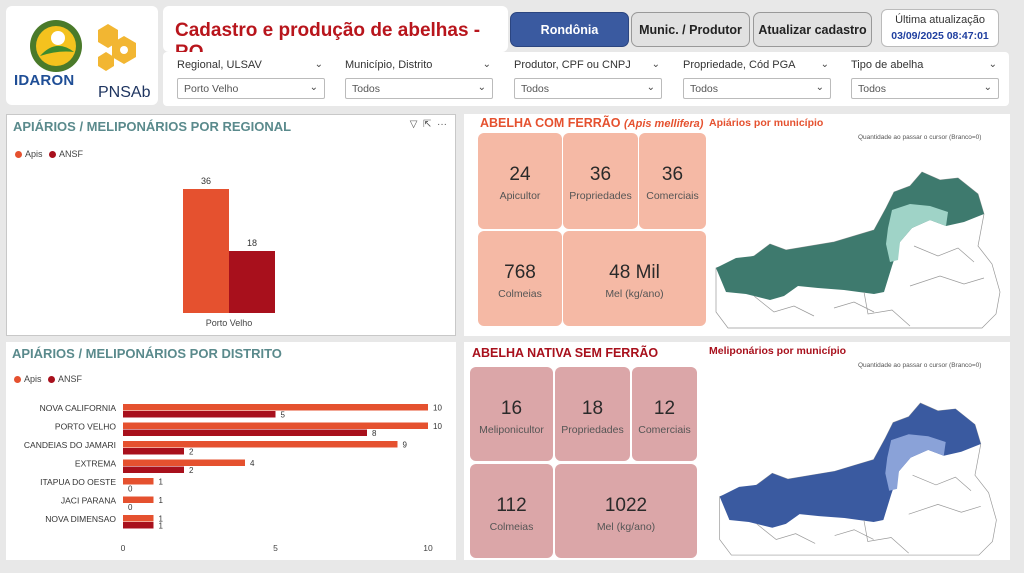 This screenshot has width=1024, height=573. I want to click on data-label: 4, so click(252, 463).